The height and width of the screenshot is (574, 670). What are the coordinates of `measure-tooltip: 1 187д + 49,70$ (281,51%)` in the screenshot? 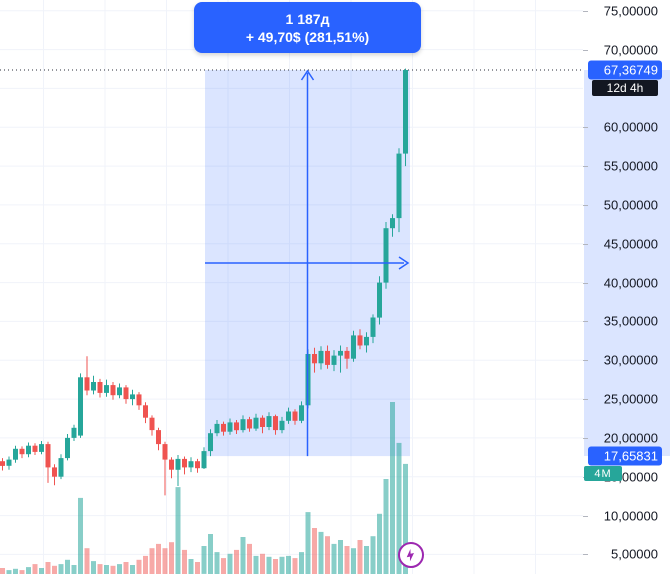 It's located at (307, 27).